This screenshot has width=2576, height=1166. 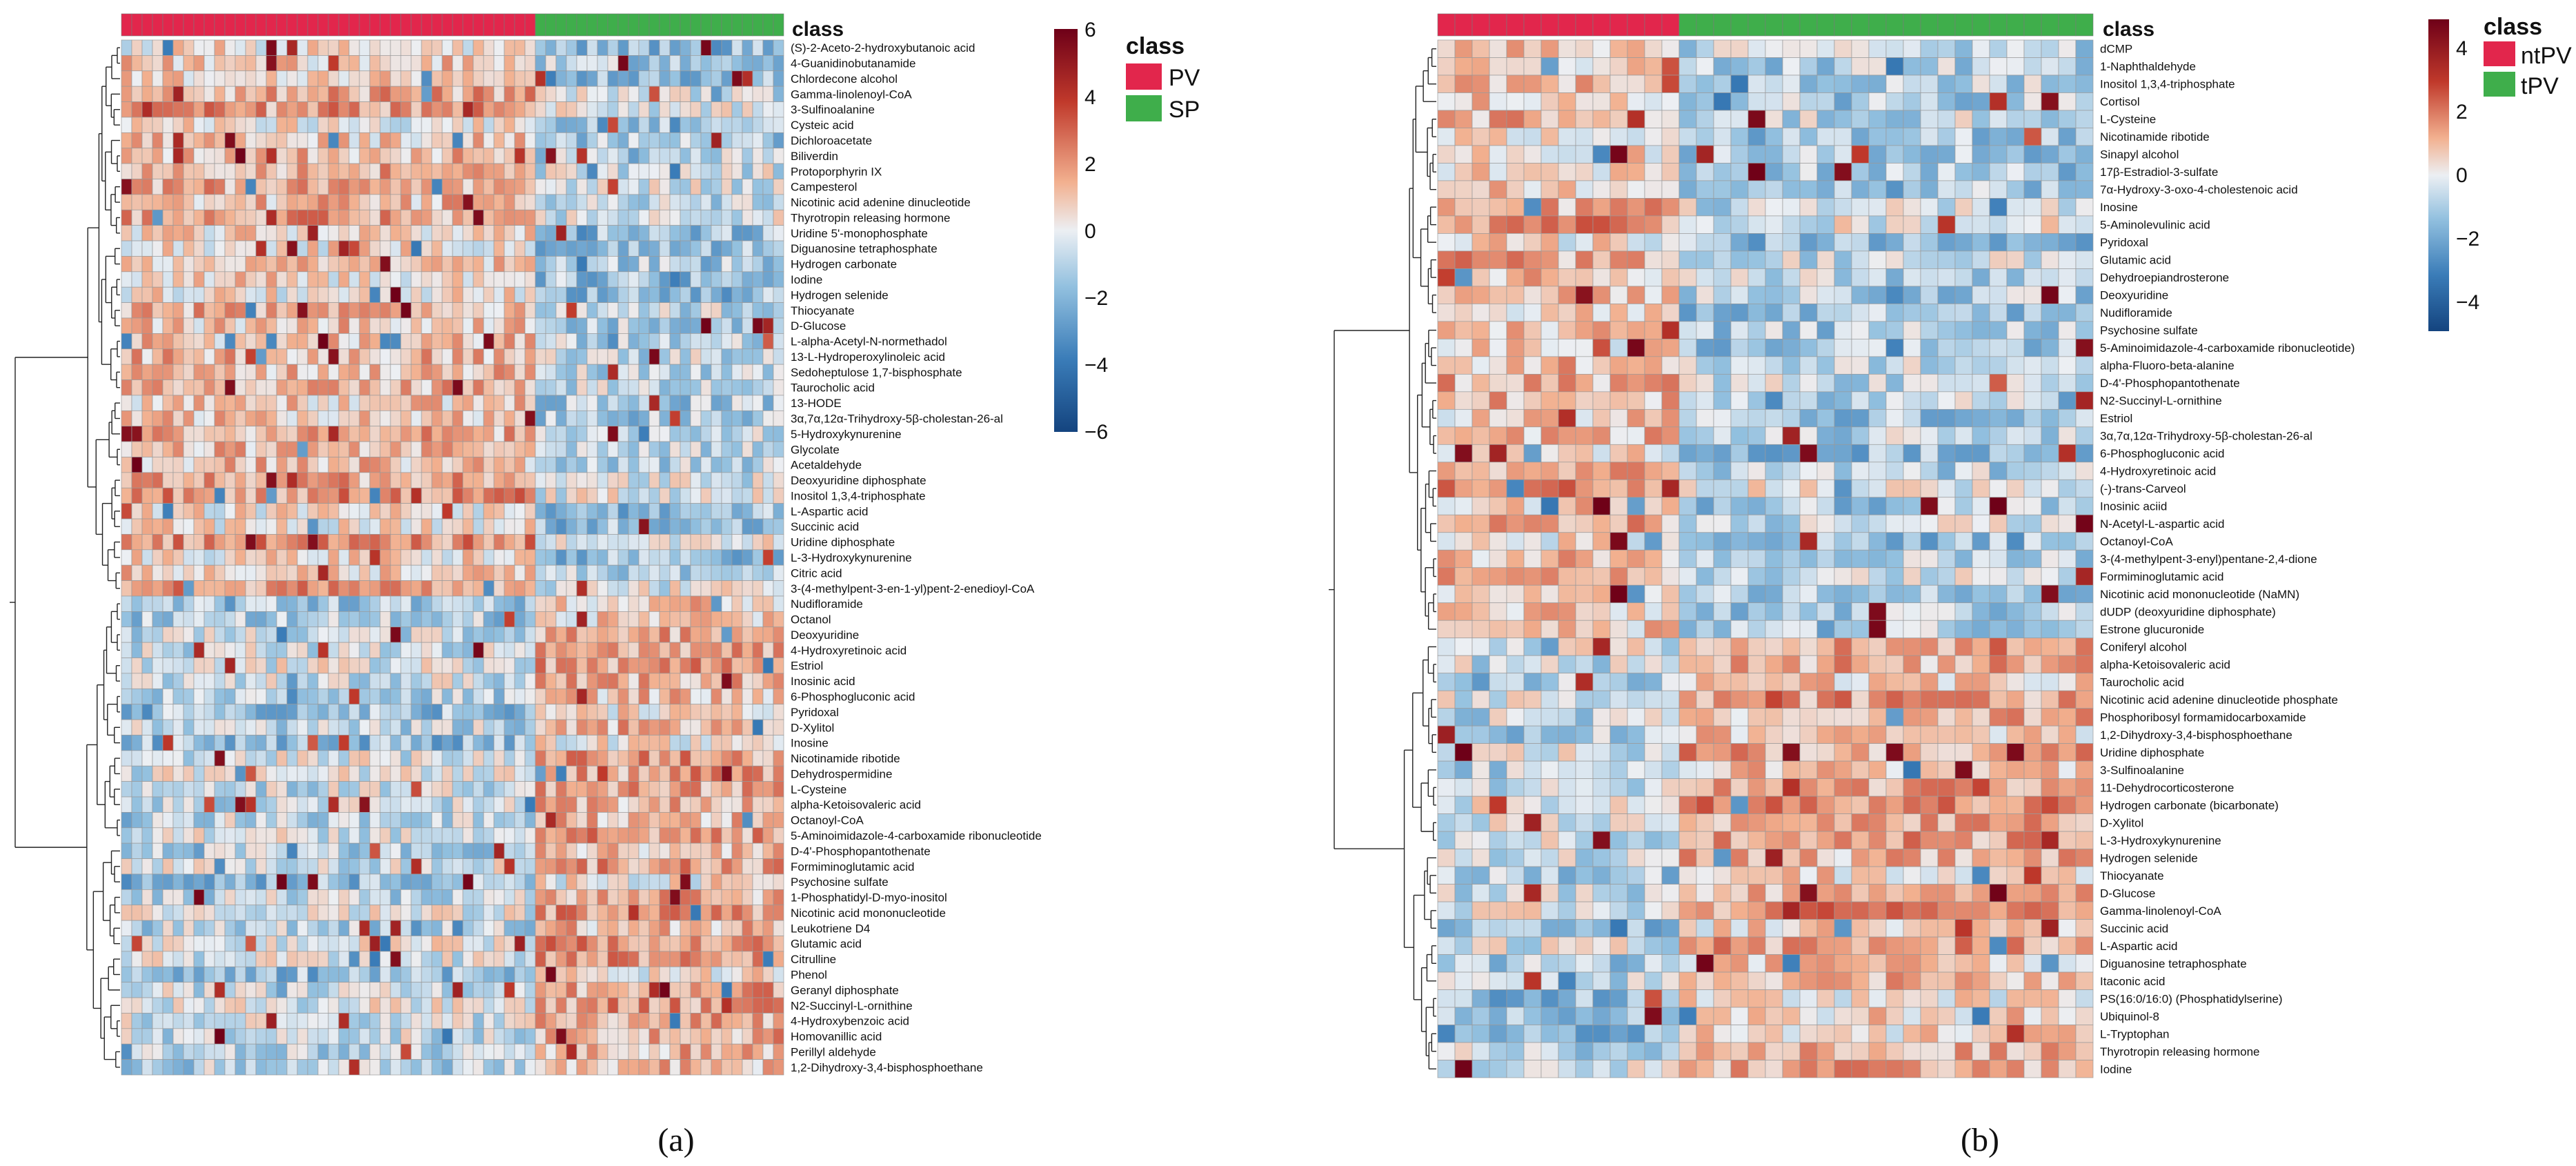 I want to click on class-annotation-cell-tpv, so click(x=1808, y=25).